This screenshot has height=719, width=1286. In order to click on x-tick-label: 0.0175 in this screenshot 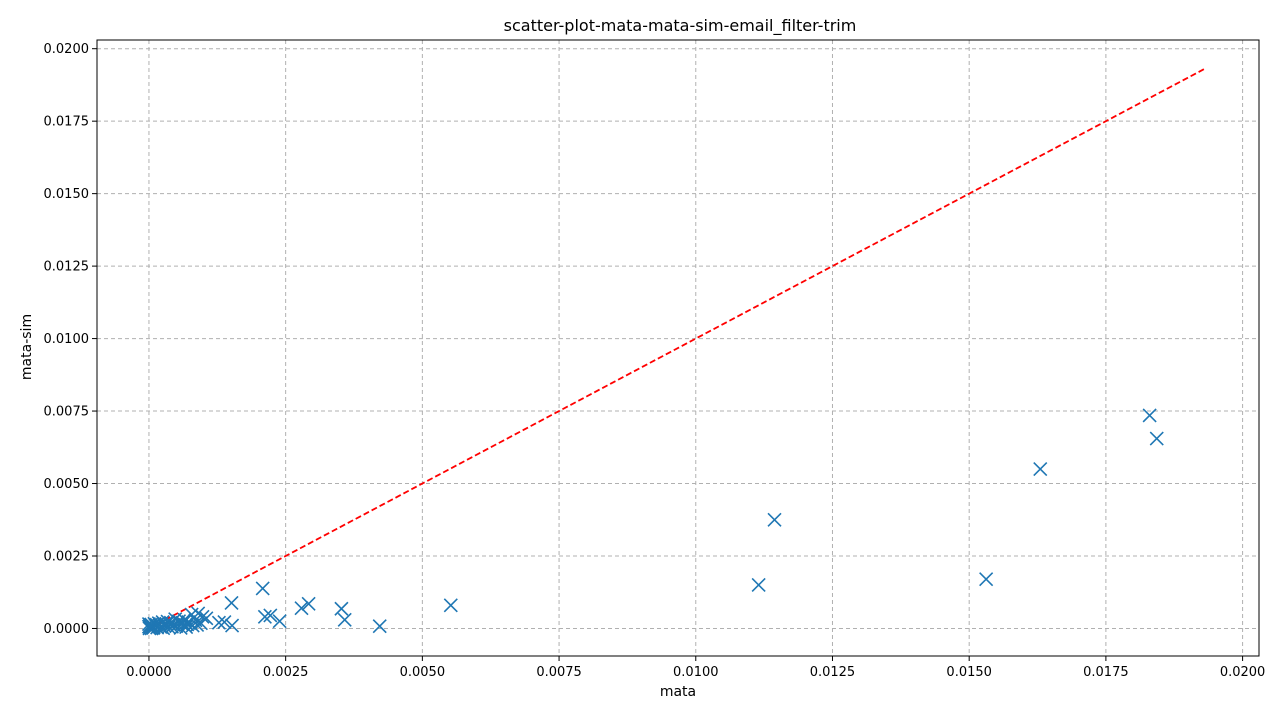, I will do `click(1106, 672)`.